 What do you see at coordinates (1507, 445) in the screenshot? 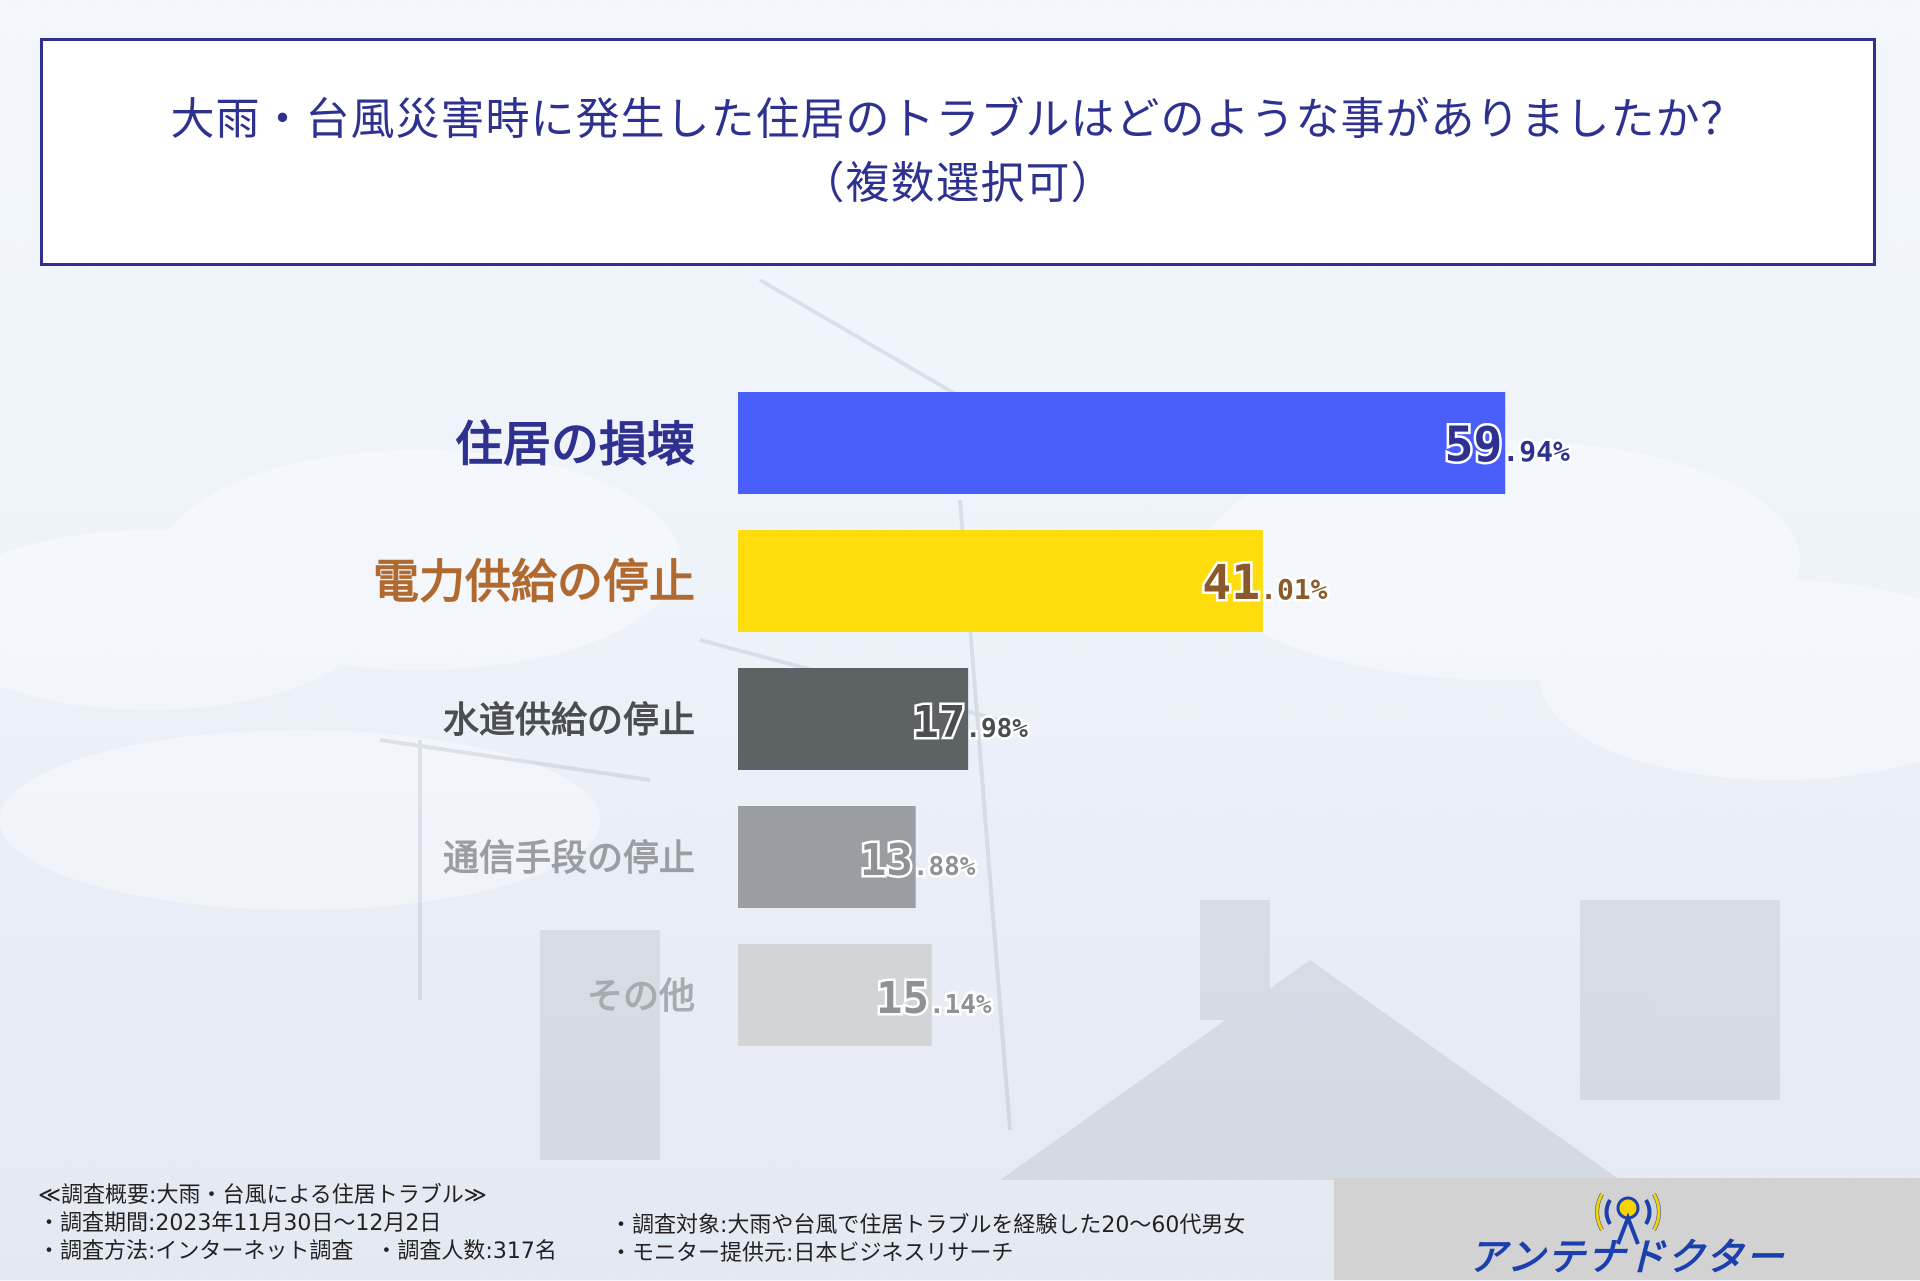
I see `value-label-0: 59.94%` at bounding box center [1507, 445].